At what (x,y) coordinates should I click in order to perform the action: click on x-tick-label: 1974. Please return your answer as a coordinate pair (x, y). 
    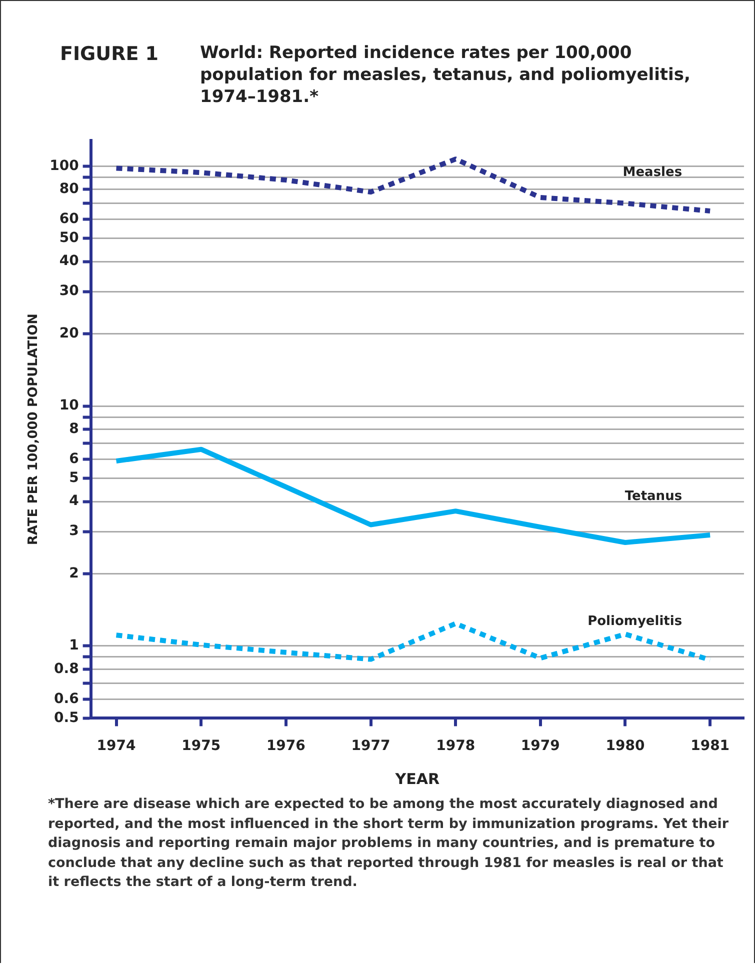
    Looking at the image, I should click on (116, 746).